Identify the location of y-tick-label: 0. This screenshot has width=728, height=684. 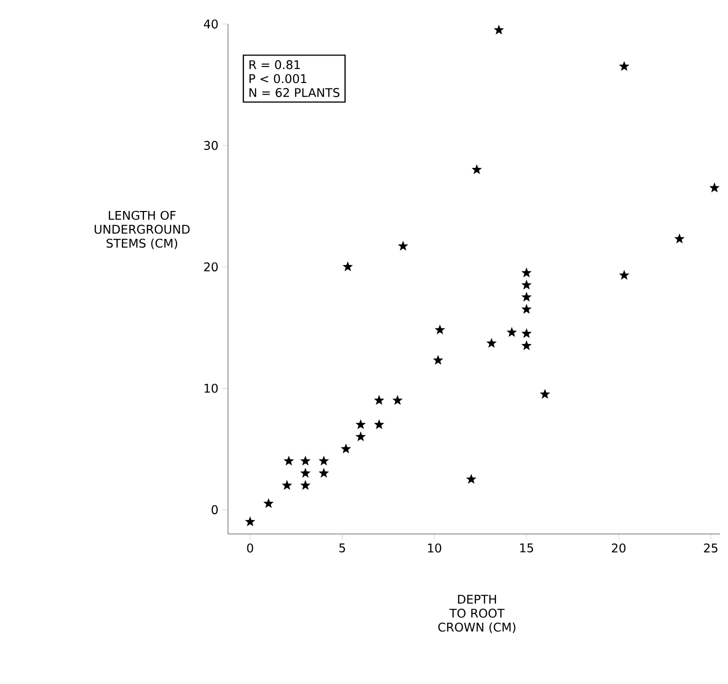
(215, 509).